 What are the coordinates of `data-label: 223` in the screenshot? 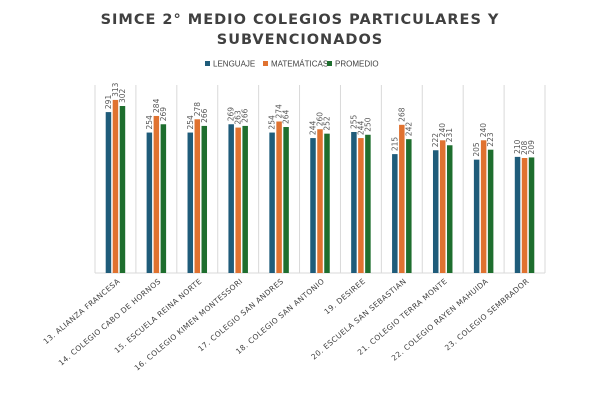 It's located at (490, 139).